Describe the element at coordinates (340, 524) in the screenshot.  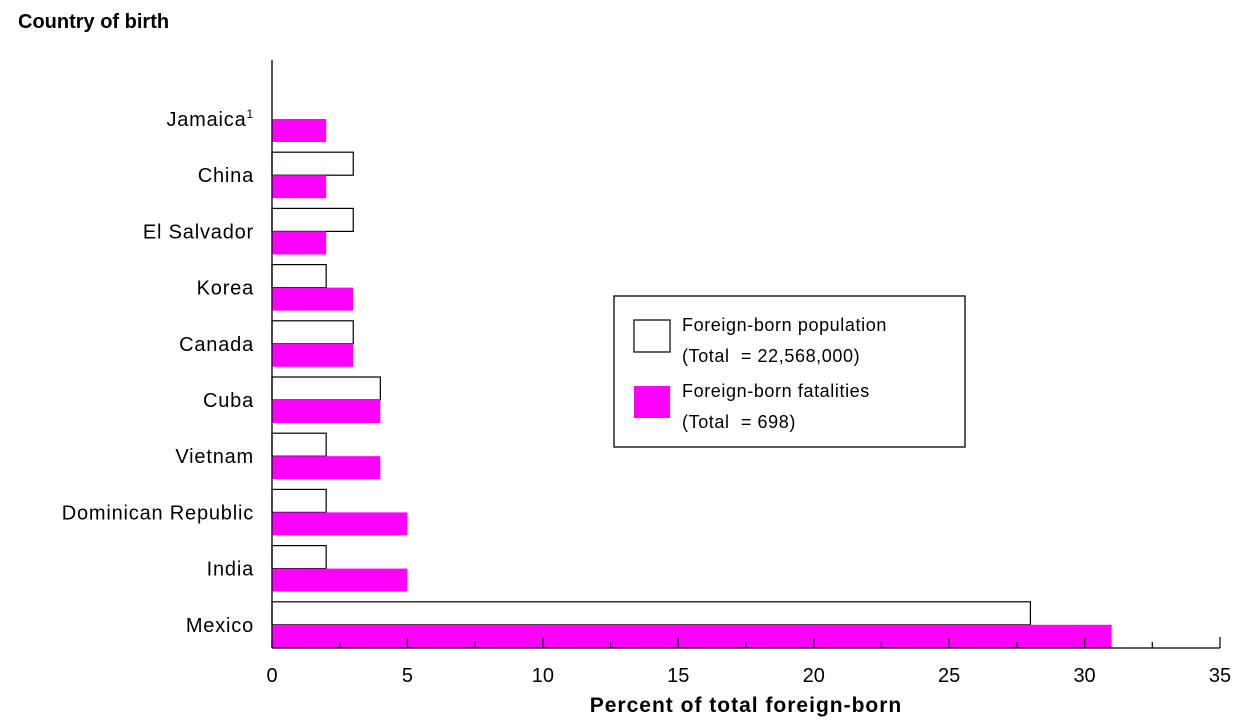
I see `bar-fatalities-dominican-republic` at that location.